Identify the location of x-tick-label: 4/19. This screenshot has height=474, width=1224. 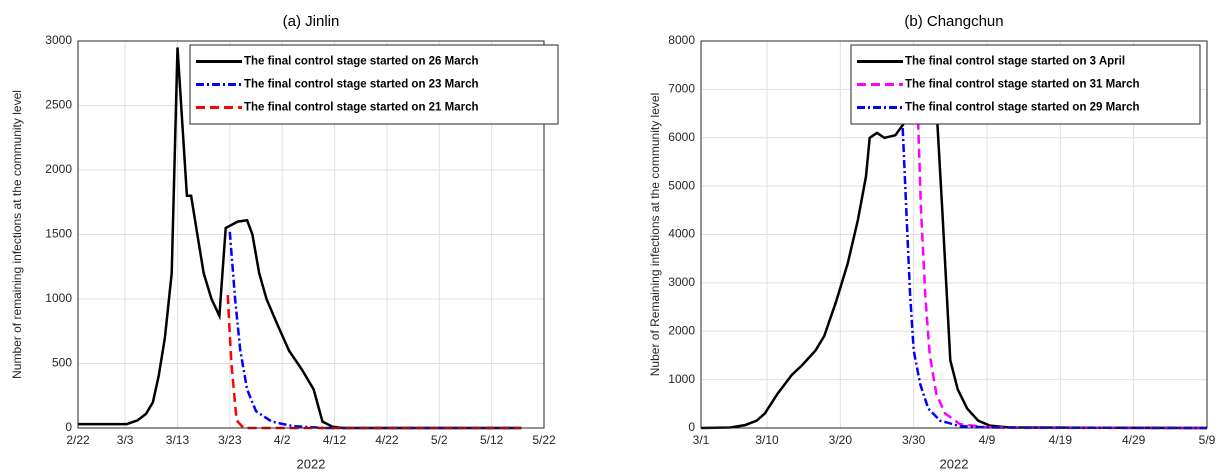
(1061, 440).